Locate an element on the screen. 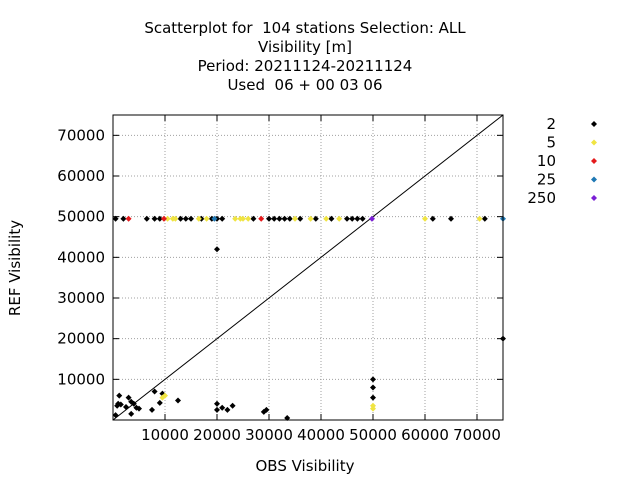 This screenshot has width=640, height=480. x-tick-label: 30000 is located at coordinates (269, 435).